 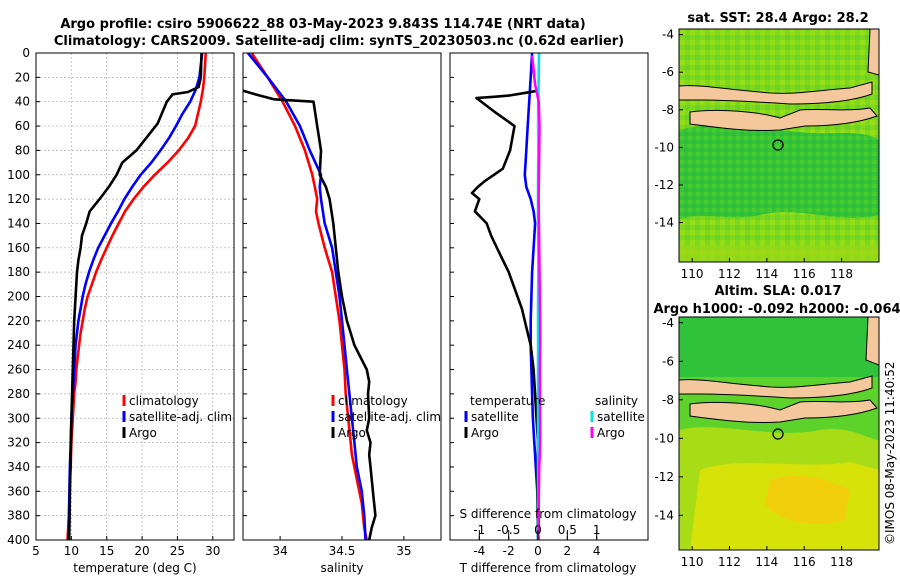 What do you see at coordinates (568, 551) in the screenshot?
I see `x-tick-label: 2` at bounding box center [568, 551].